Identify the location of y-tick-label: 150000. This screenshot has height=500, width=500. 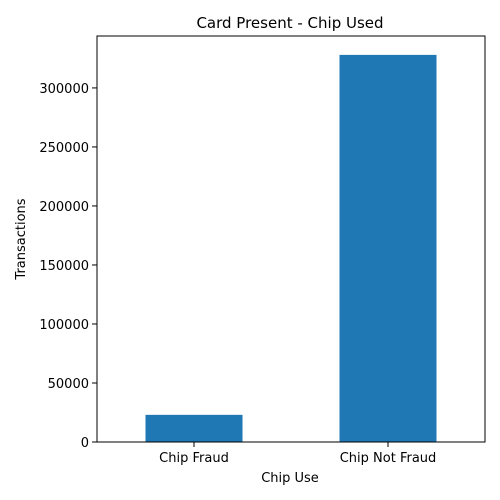
(64, 266).